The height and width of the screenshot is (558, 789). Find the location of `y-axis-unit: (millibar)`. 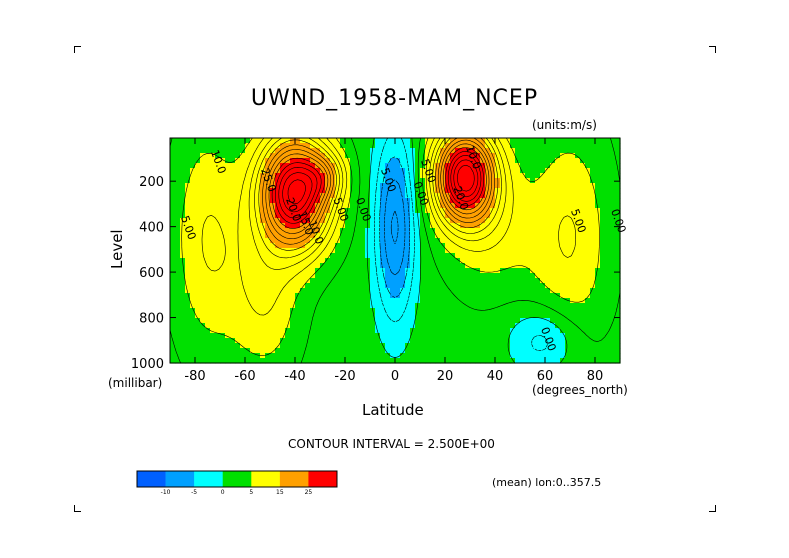

y-axis-unit: (millibar) is located at coordinates (135, 383).